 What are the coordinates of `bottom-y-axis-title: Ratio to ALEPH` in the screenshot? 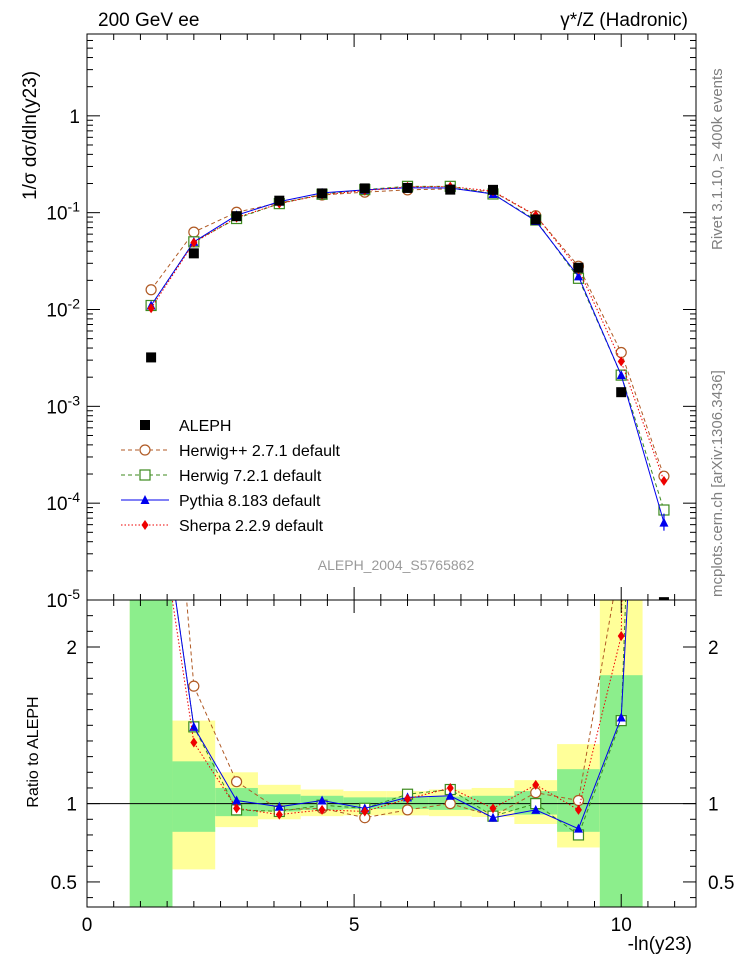 It's located at (33, 751).